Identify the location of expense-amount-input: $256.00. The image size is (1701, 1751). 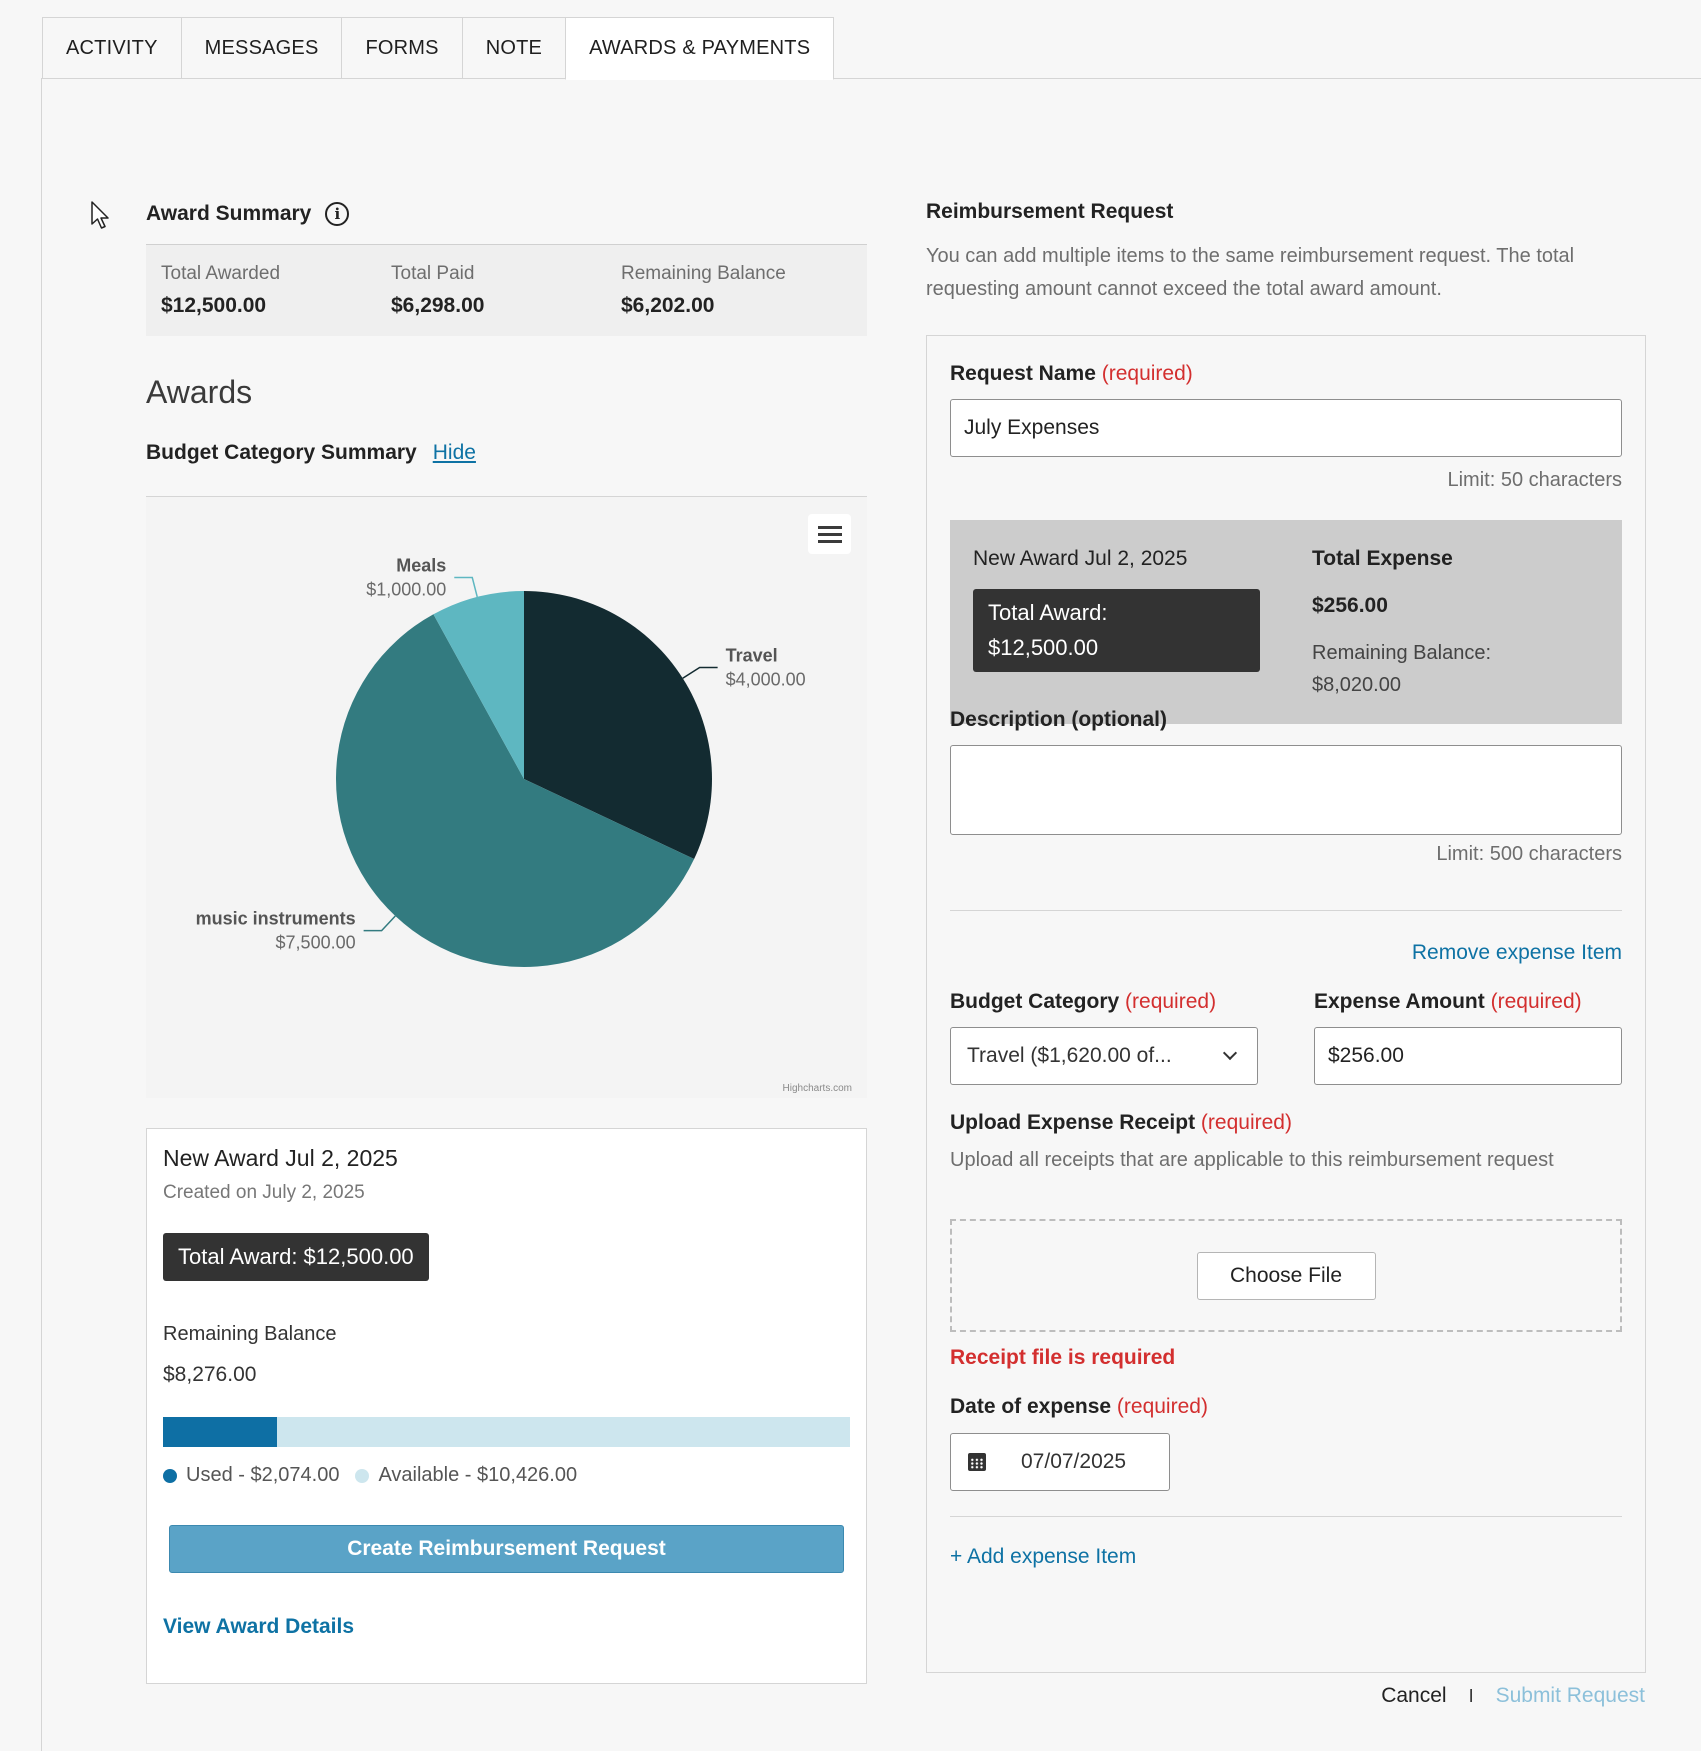
(1468, 1056).